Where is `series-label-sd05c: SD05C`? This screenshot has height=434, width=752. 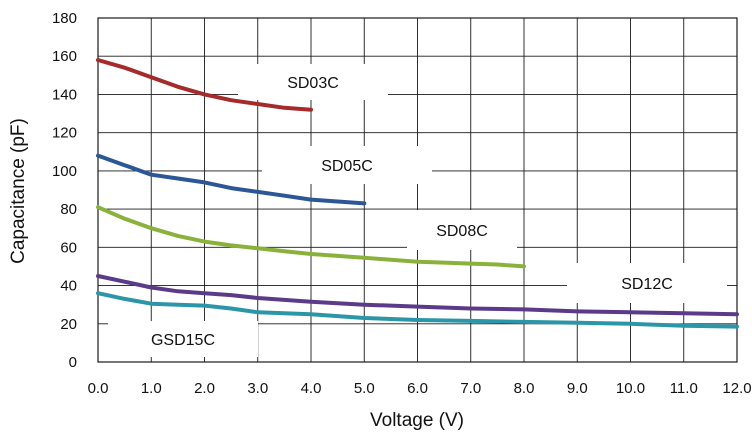
series-label-sd05c: SD05C is located at coordinates (347, 166).